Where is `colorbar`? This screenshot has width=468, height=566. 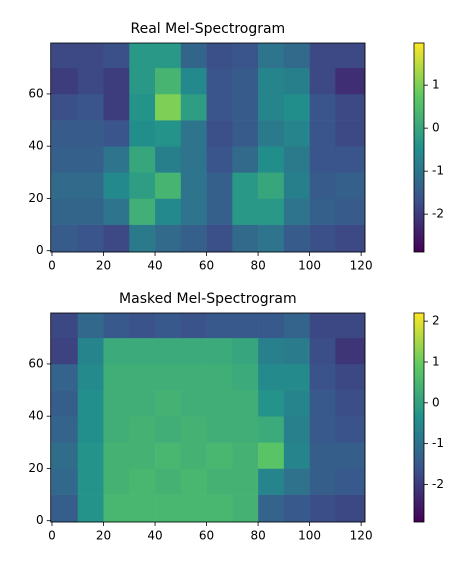
colorbar is located at coordinates (419, 147).